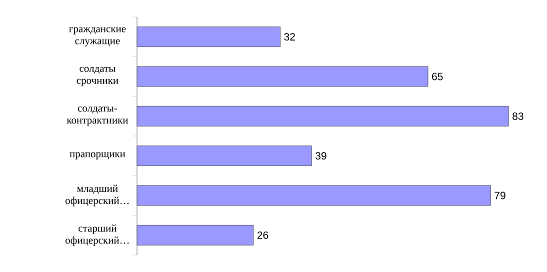 The width and height of the screenshot is (547, 272). I want to click on data-label: 32, so click(289, 37).